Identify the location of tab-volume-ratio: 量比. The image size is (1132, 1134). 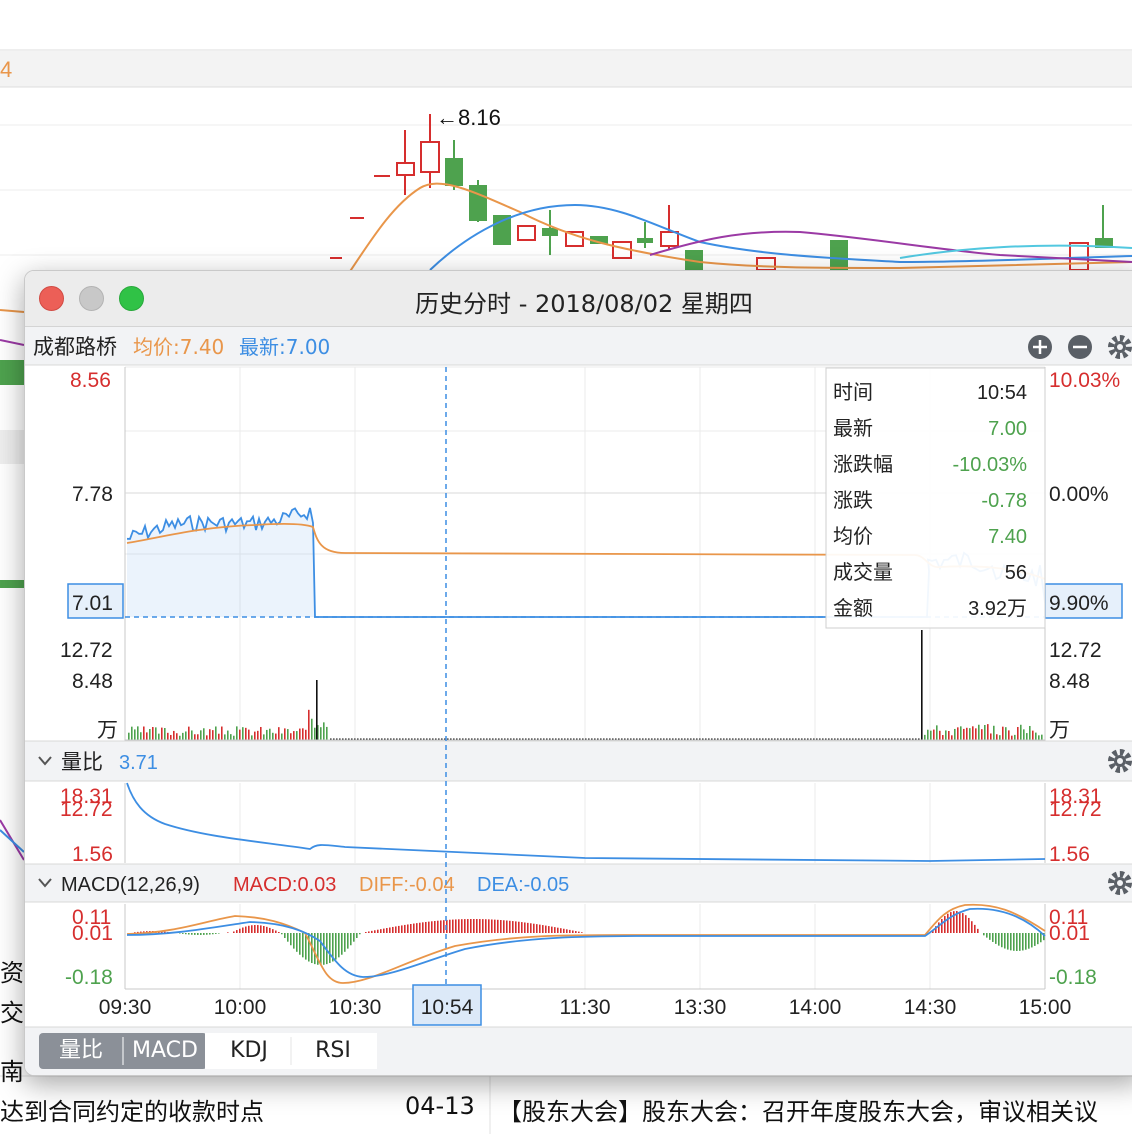
(80, 1050).